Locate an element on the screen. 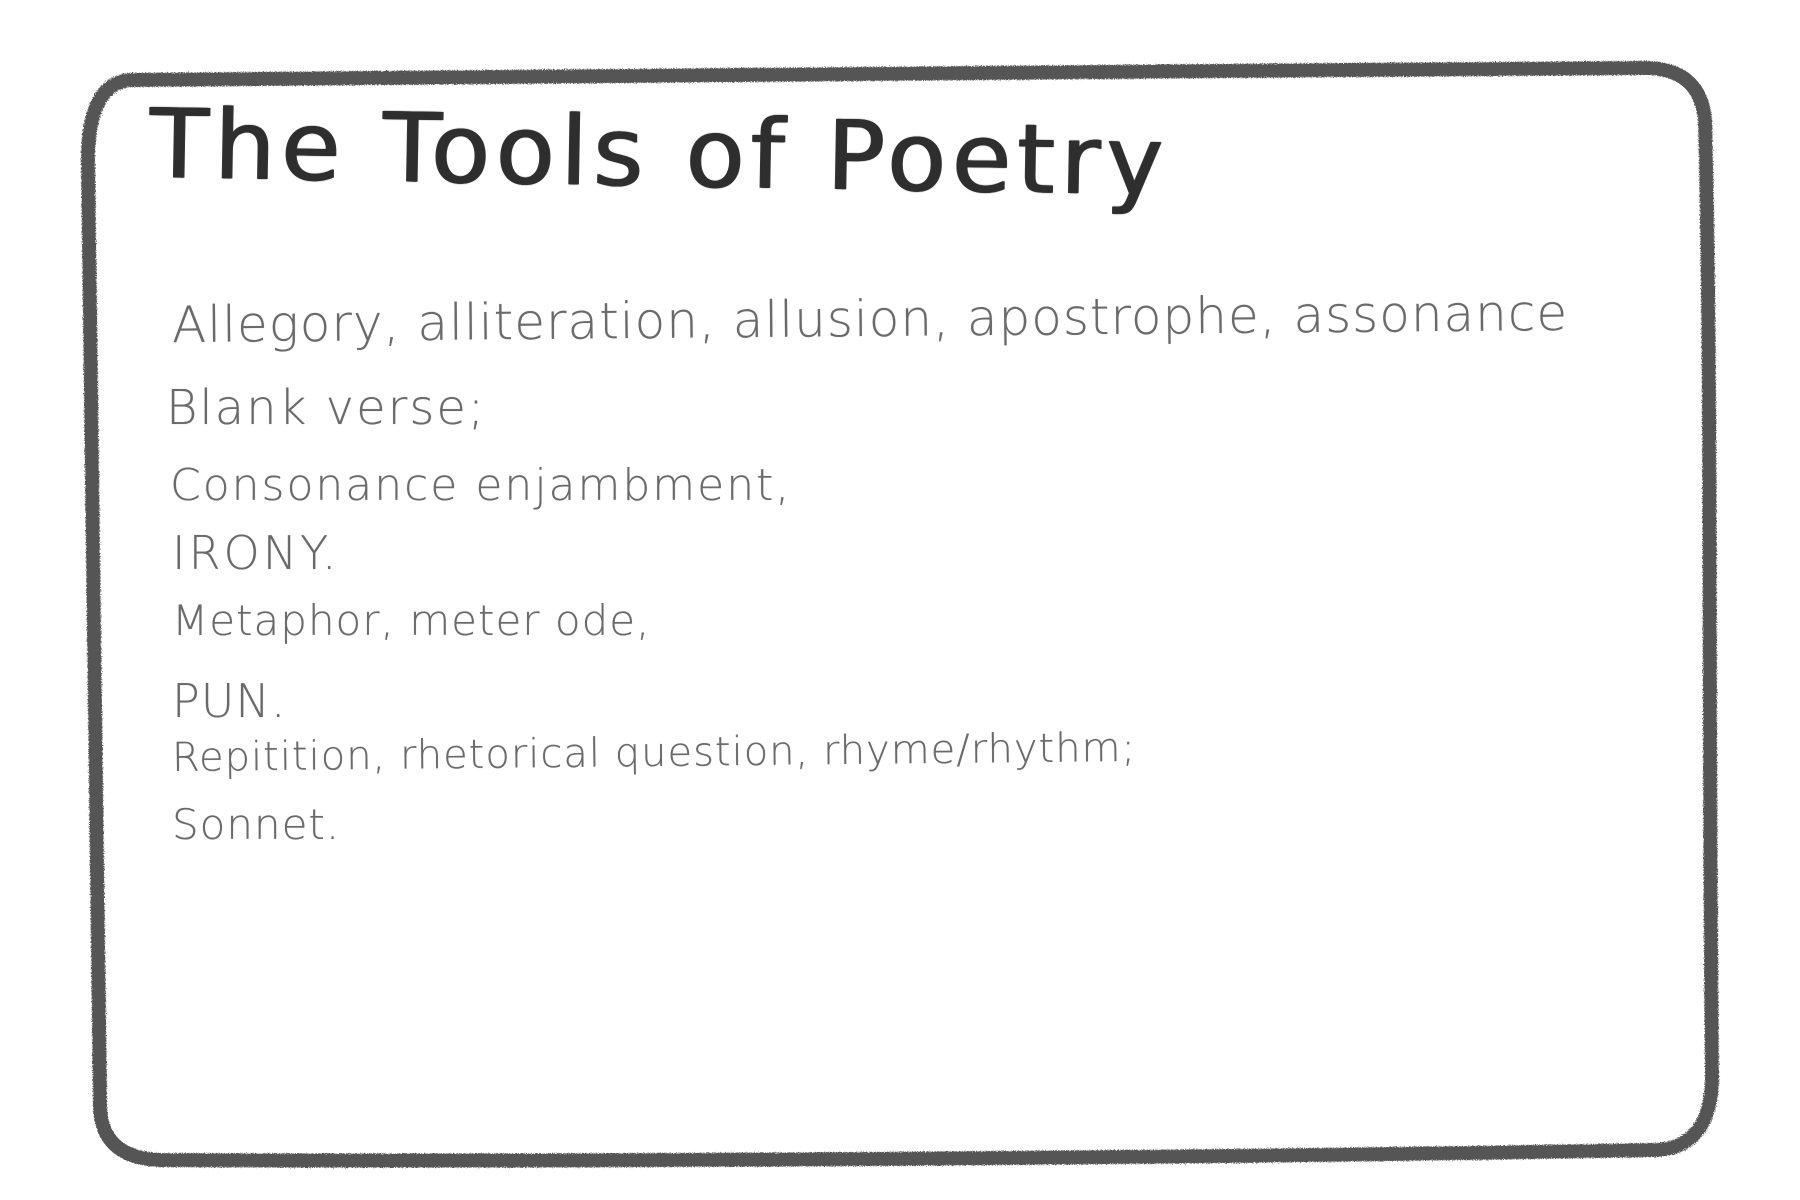  term-line: Blank verse; is located at coordinates (326, 408).